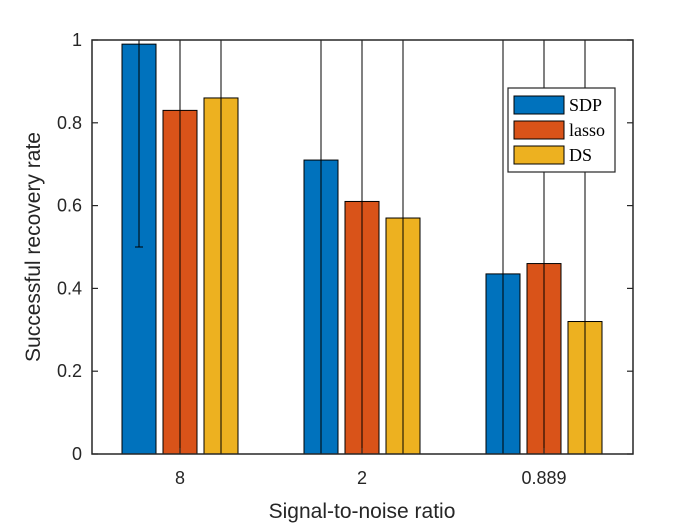 The height and width of the screenshot is (526, 700). I want to click on y-tick-label: 0.2, so click(69, 371).